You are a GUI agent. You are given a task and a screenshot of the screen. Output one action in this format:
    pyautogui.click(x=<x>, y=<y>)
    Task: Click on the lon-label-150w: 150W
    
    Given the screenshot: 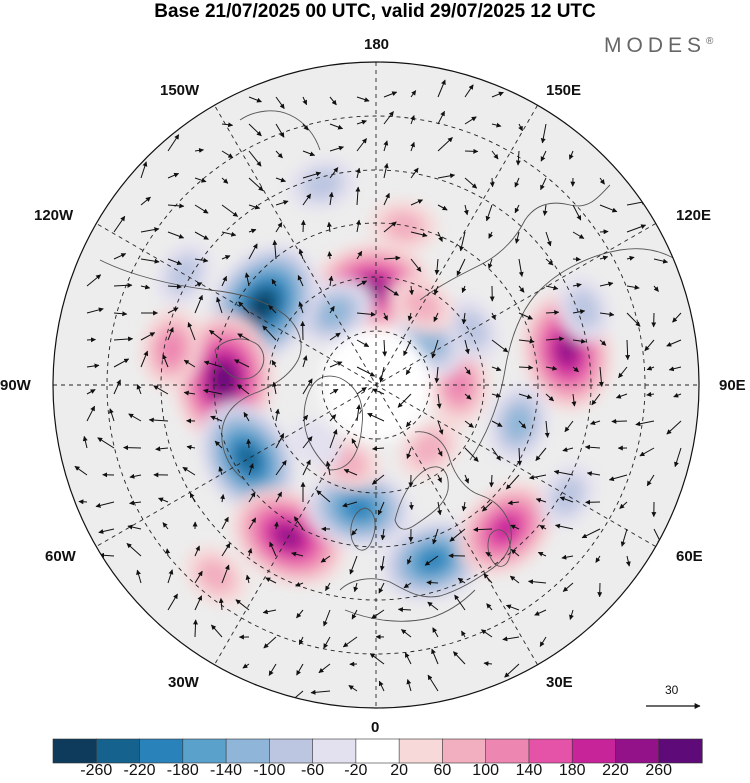 What is the action you would take?
    pyautogui.click(x=180, y=90)
    